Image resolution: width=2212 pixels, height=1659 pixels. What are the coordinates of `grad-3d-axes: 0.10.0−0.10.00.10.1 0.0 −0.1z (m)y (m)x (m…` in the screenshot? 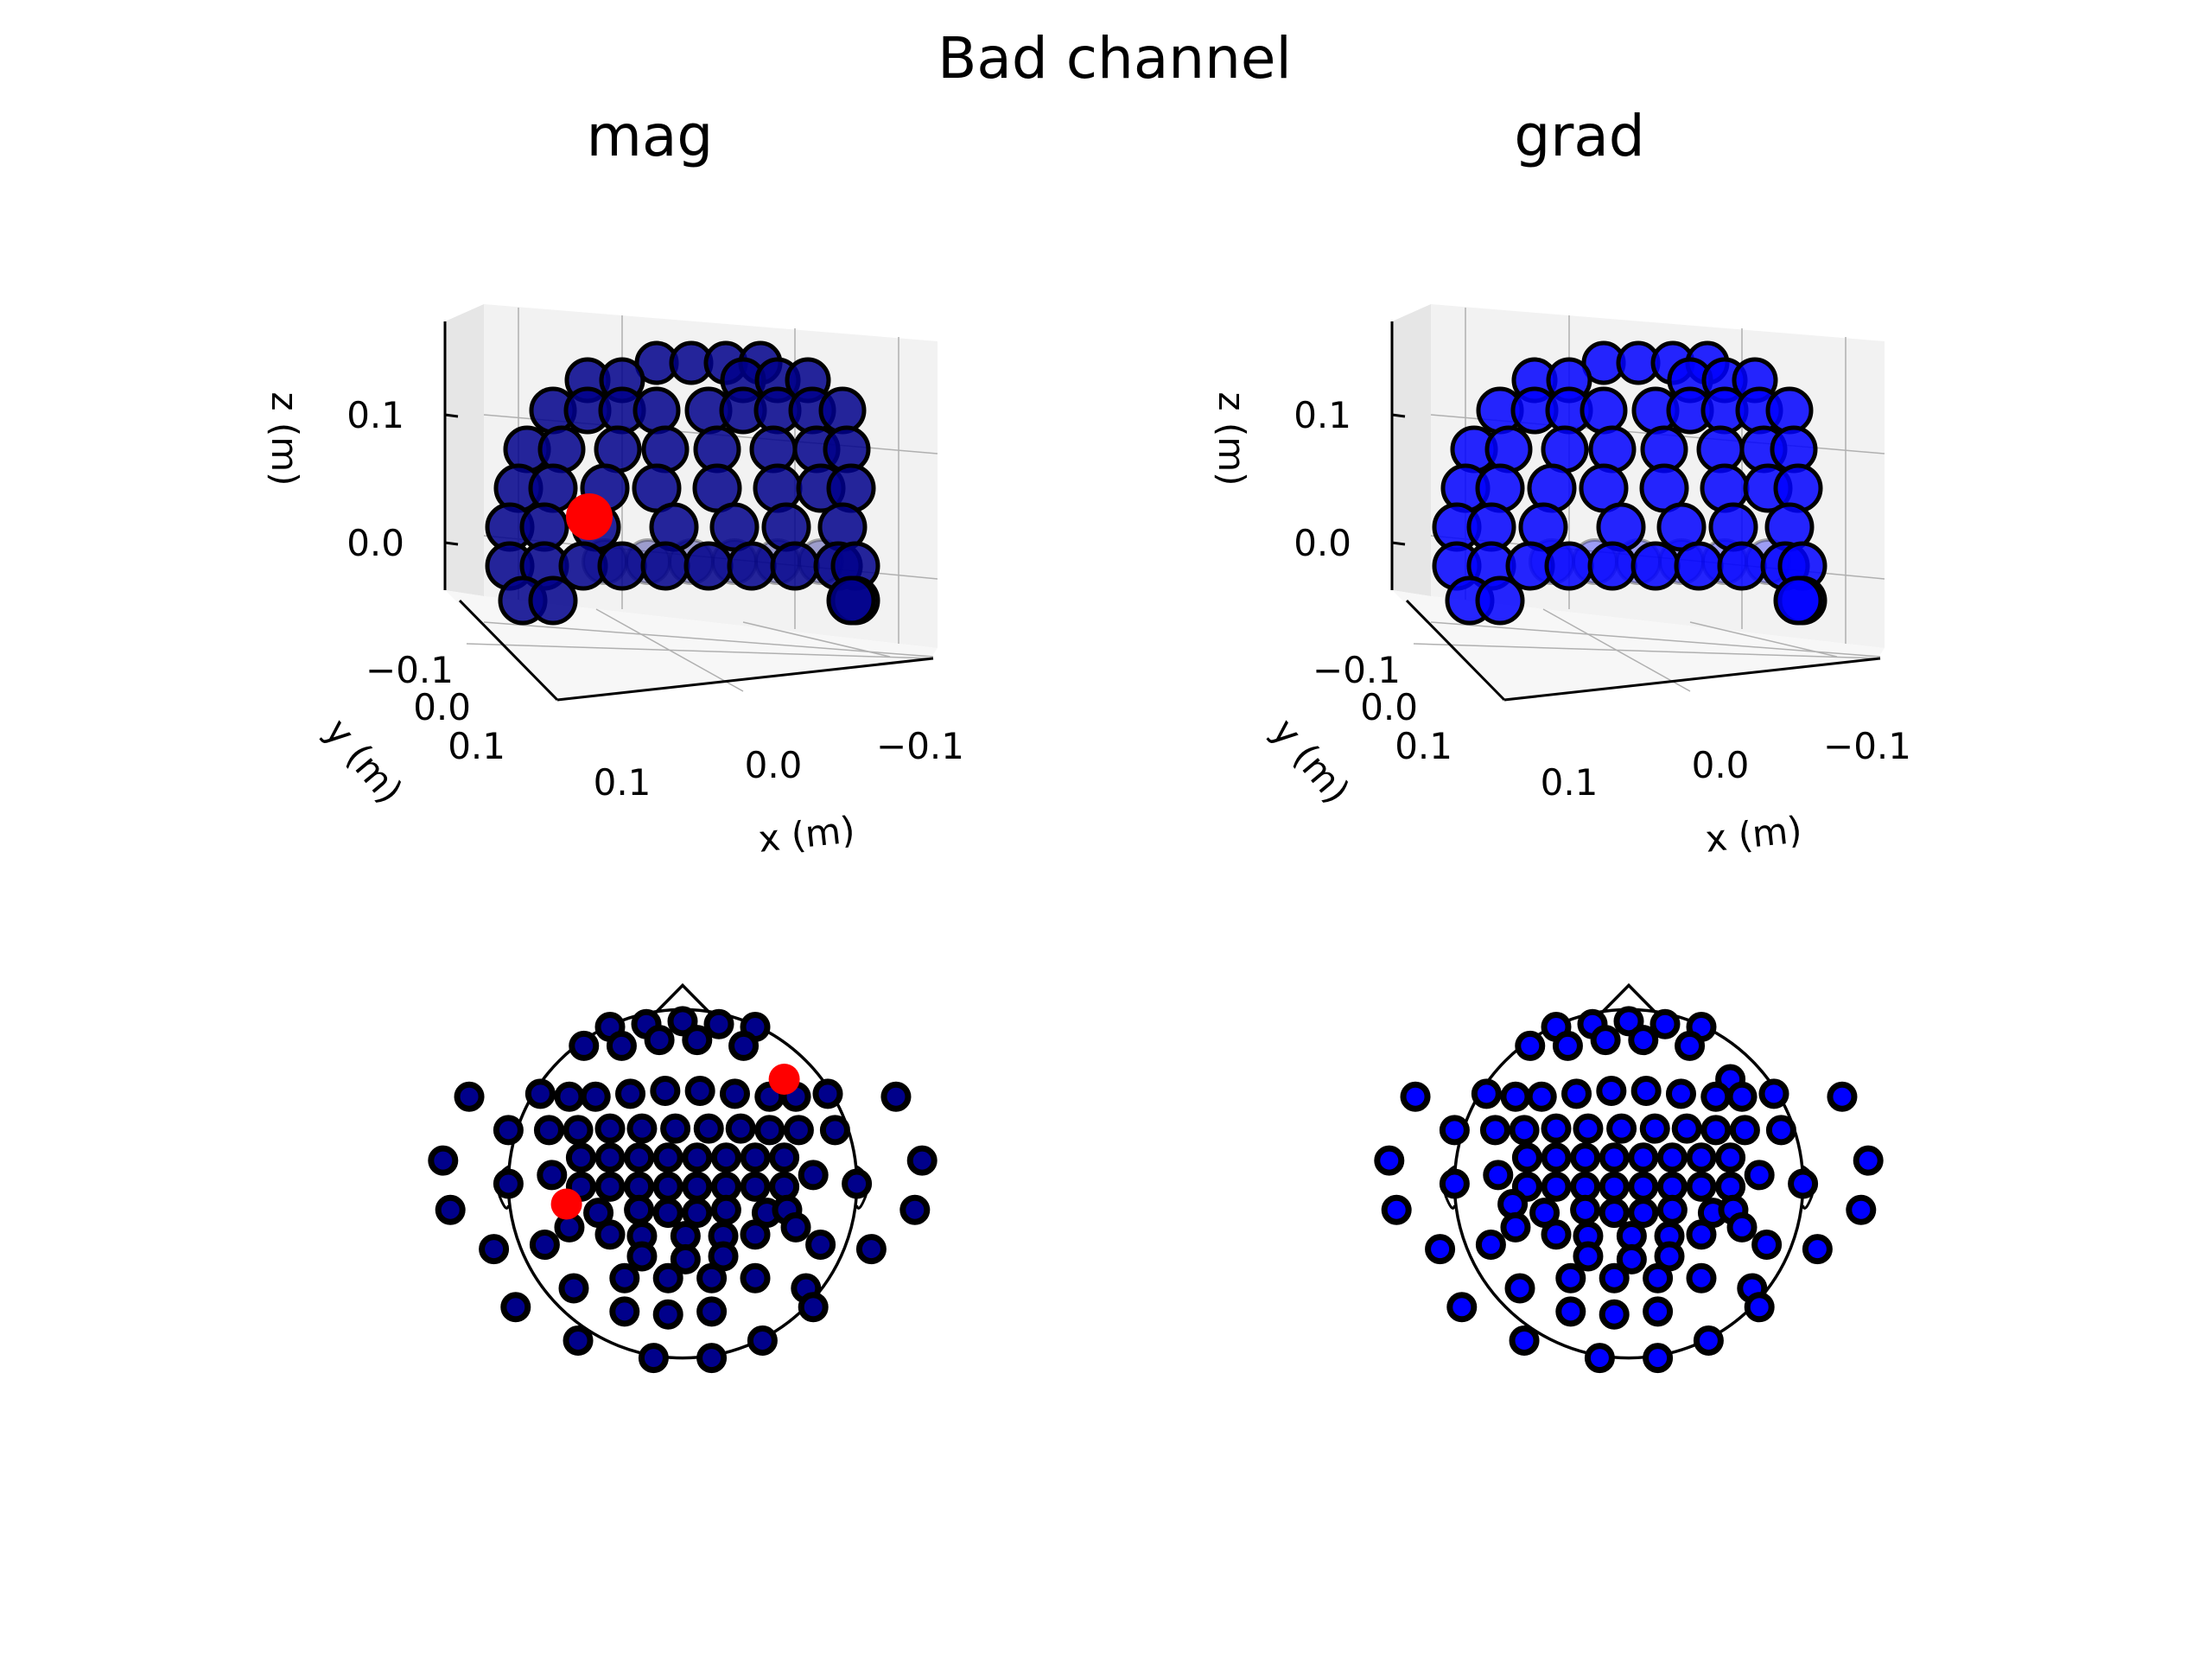 It's located at (1561, 582).